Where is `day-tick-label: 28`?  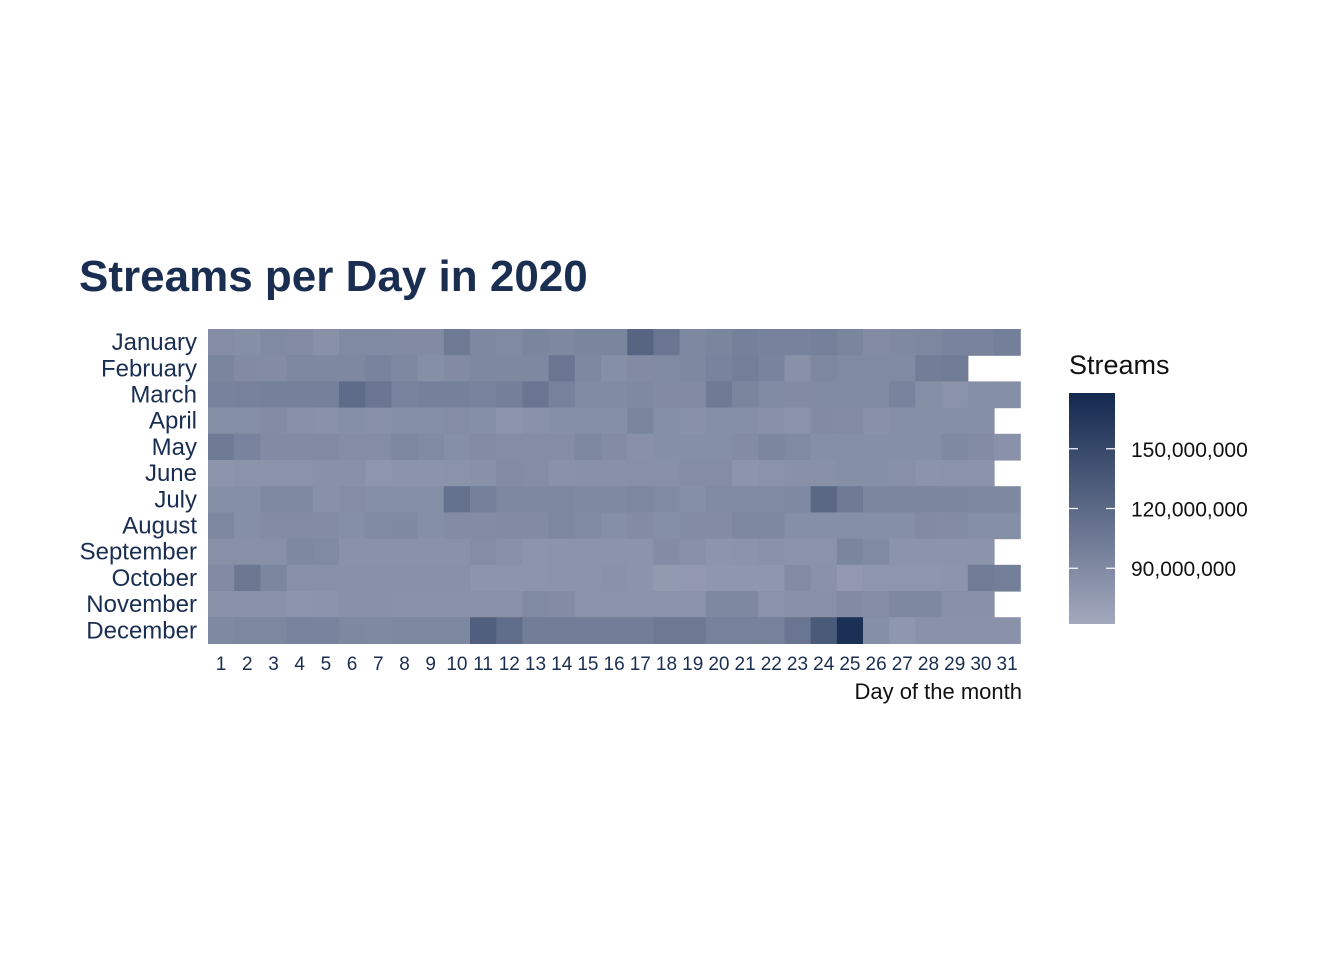
day-tick-label: 28 is located at coordinates (928, 664).